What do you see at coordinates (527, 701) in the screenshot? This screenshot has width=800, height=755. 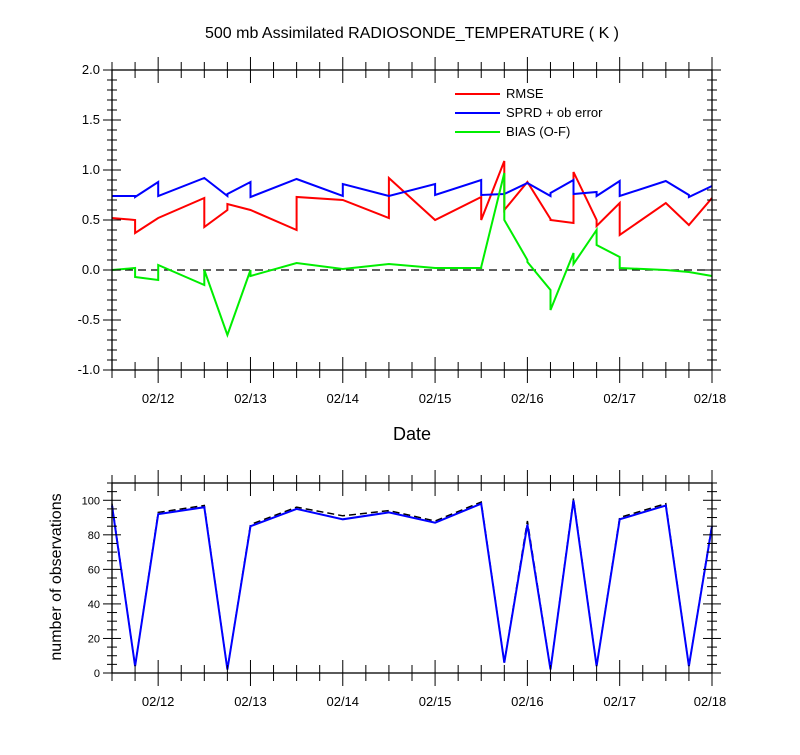 I see `bottom-x-tick-label: 02/16` at bounding box center [527, 701].